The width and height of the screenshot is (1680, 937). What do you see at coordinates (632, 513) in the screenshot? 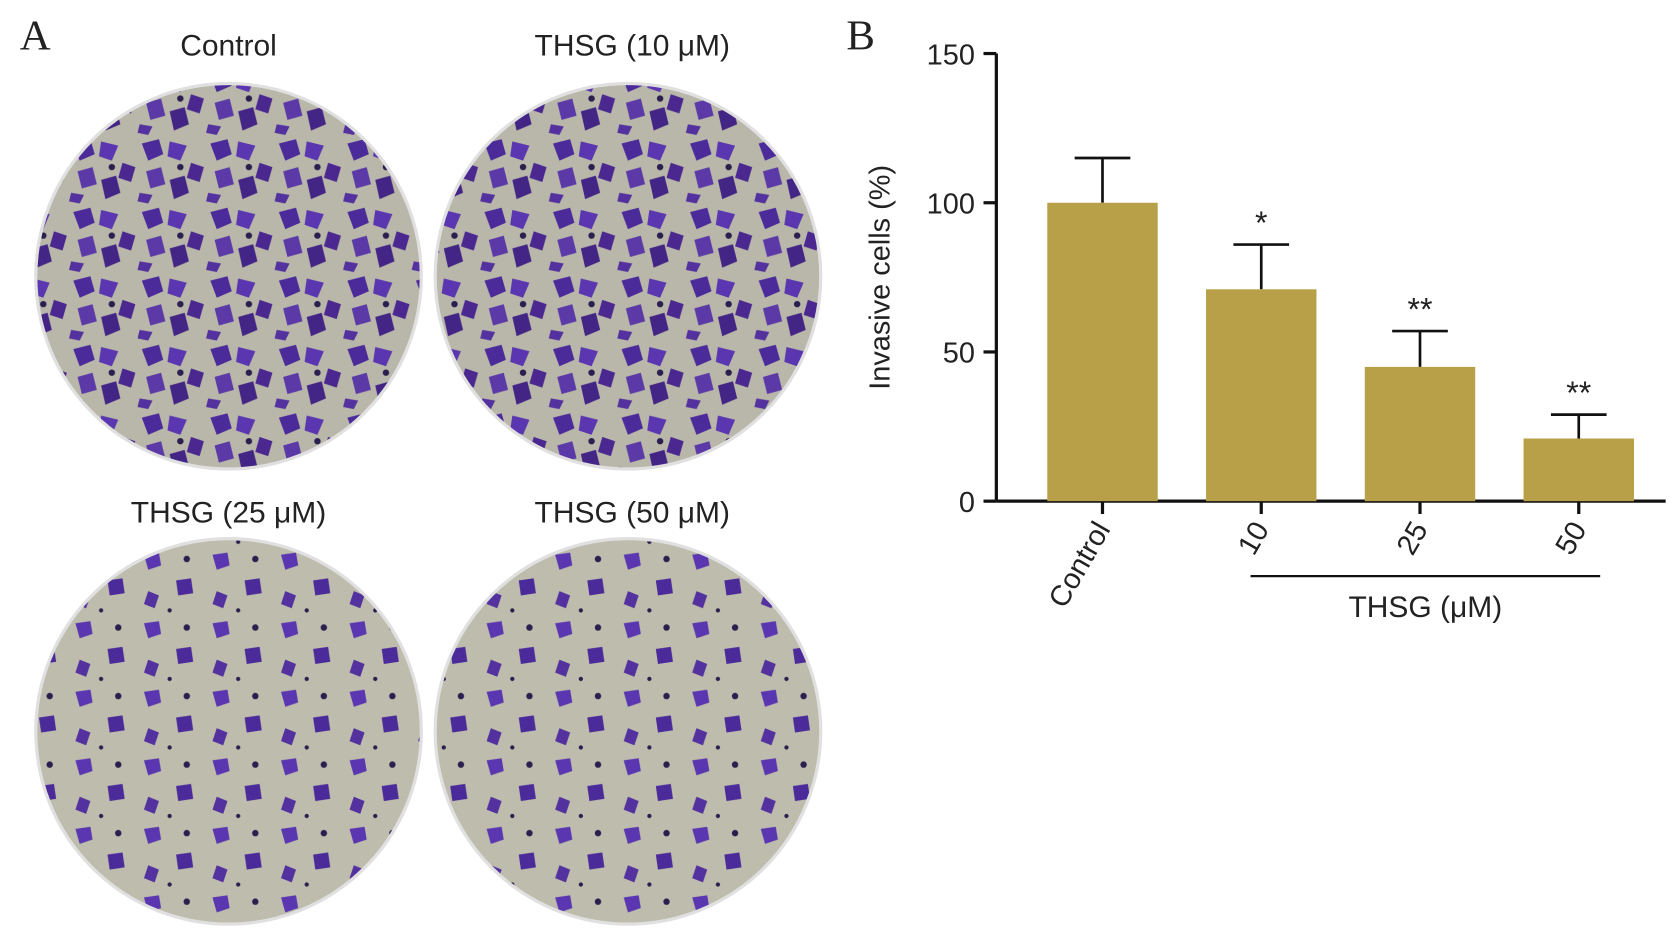
I see `image-title: THSG (50 μM)` at bounding box center [632, 513].